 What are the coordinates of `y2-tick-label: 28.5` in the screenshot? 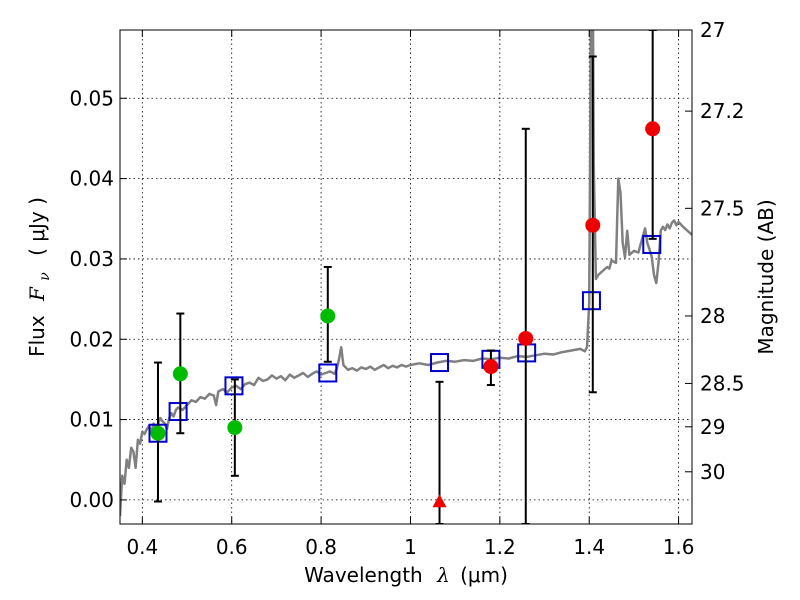 It's located at (722, 383).